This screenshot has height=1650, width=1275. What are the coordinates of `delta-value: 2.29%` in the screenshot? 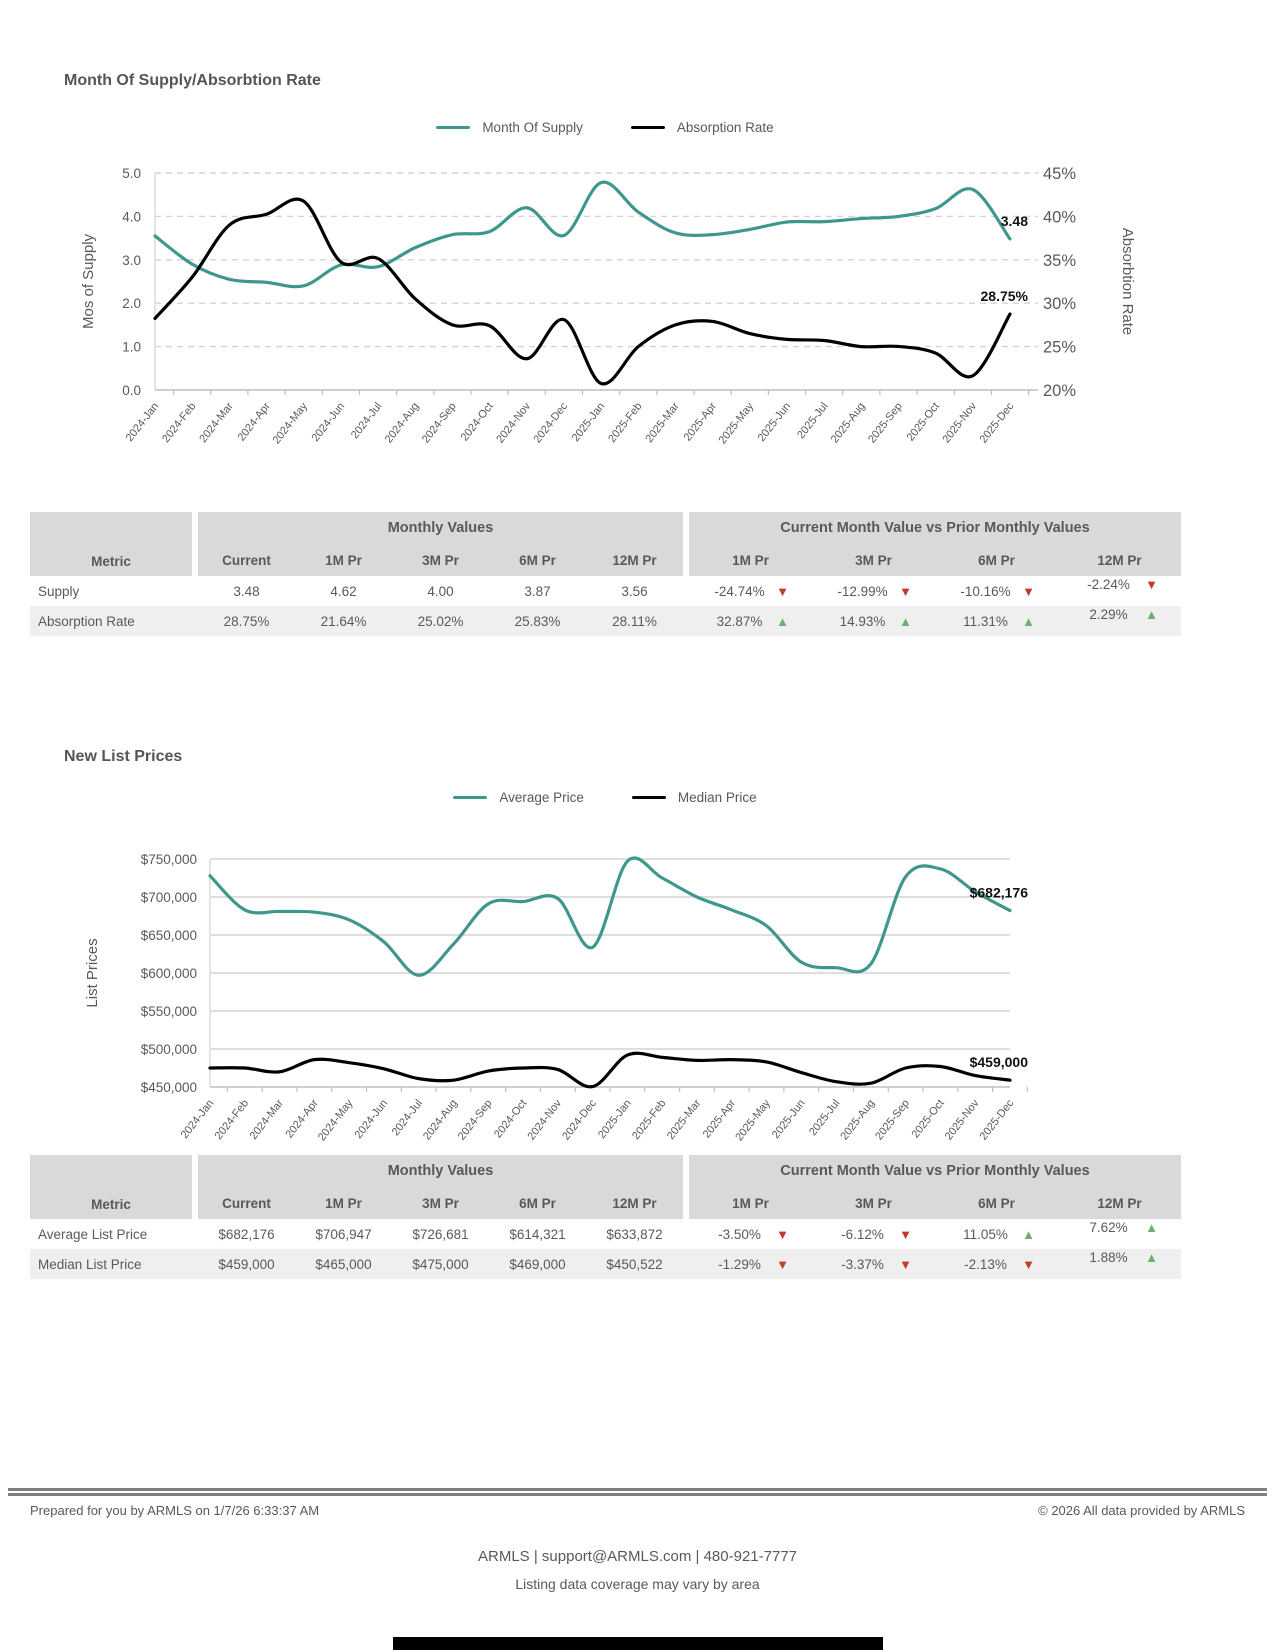 It's located at (1108, 614).